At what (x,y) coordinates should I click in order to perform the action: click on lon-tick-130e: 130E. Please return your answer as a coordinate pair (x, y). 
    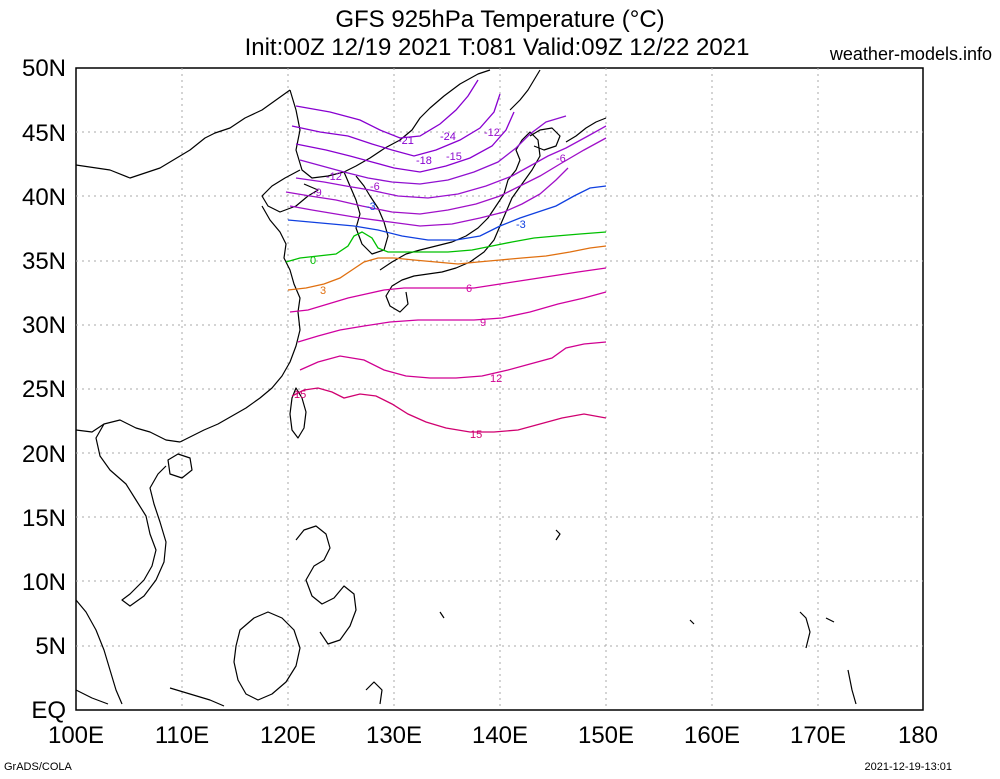
    Looking at the image, I should click on (394, 735).